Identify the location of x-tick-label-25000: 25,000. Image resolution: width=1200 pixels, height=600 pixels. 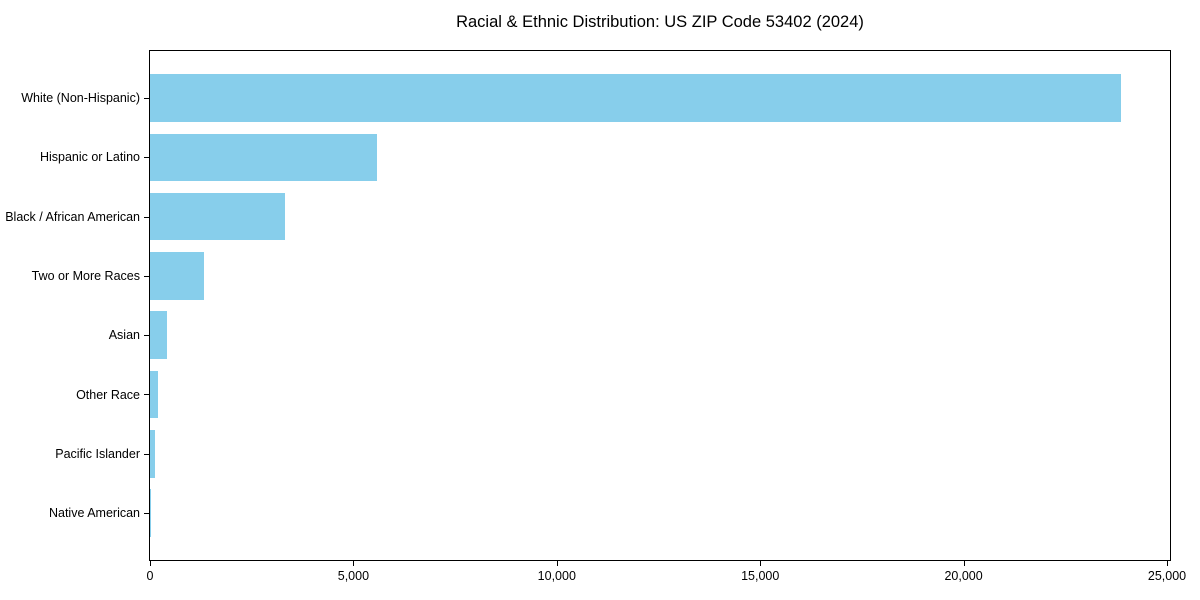
(1167, 576).